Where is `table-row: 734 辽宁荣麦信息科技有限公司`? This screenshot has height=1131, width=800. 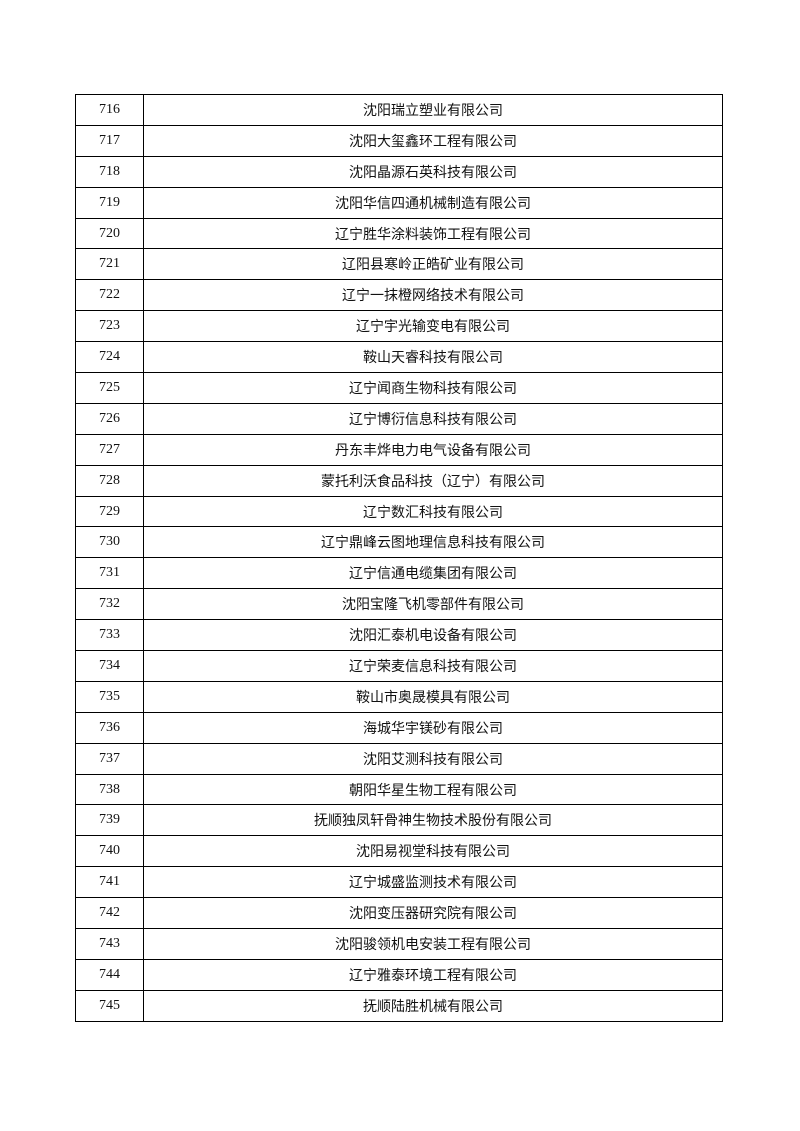
table-row: 734 辽宁荣麦信息科技有限公司 is located at coordinates (399, 666).